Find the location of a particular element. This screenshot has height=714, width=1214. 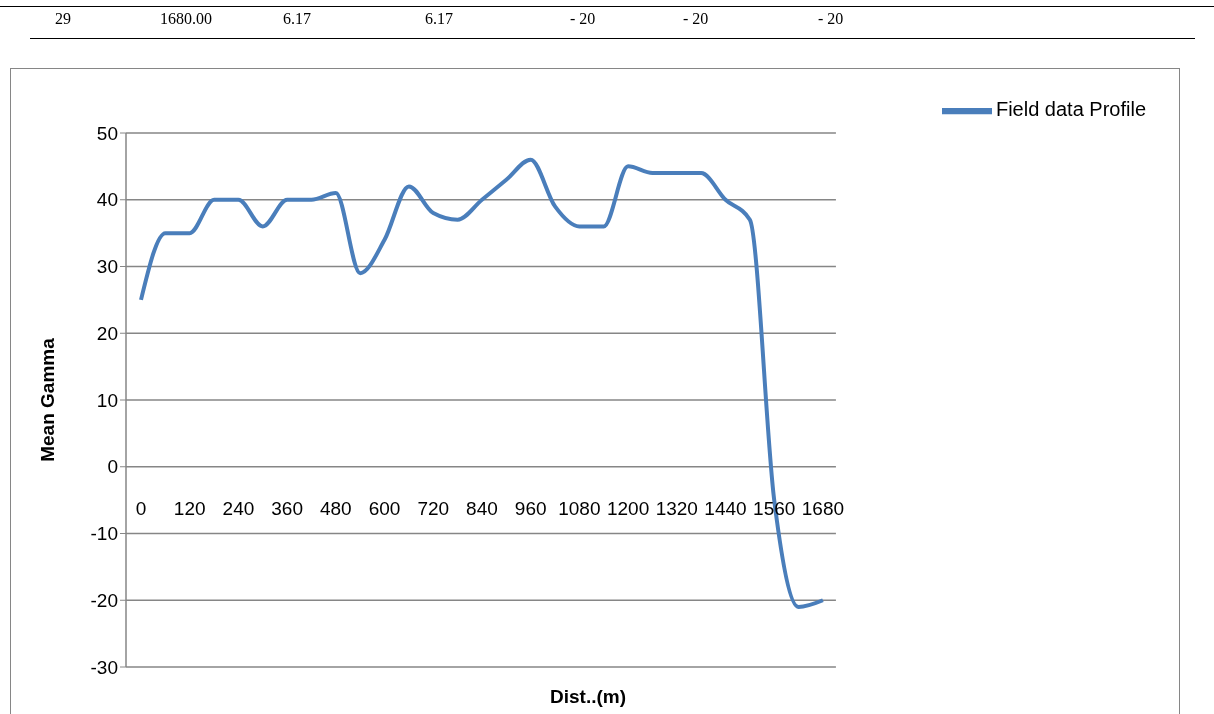

x-tick-label: 360 is located at coordinates (287, 509).